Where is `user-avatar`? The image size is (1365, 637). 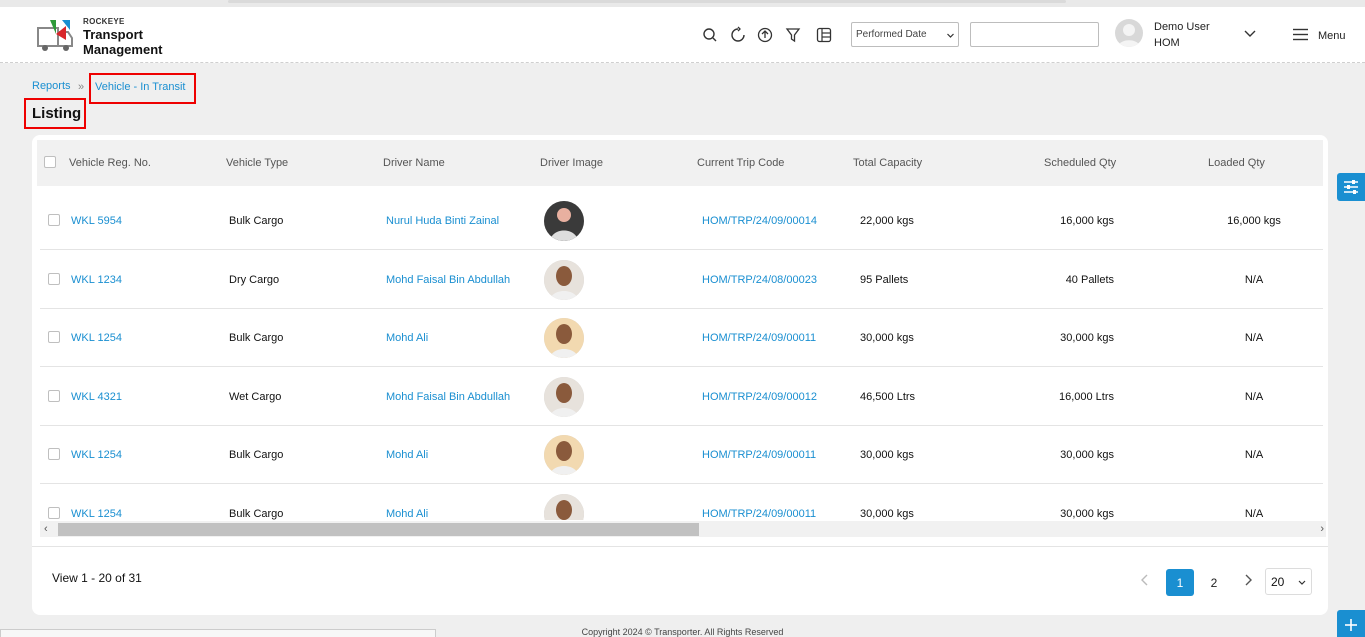 user-avatar is located at coordinates (1129, 33).